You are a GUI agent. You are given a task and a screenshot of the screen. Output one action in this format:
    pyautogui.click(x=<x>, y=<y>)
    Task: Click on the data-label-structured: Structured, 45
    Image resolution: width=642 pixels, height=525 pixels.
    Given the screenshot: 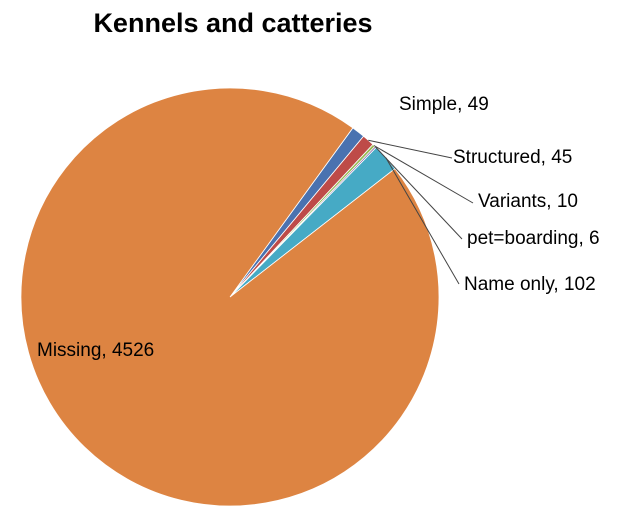 What is the action you would take?
    pyautogui.click(x=512, y=157)
    